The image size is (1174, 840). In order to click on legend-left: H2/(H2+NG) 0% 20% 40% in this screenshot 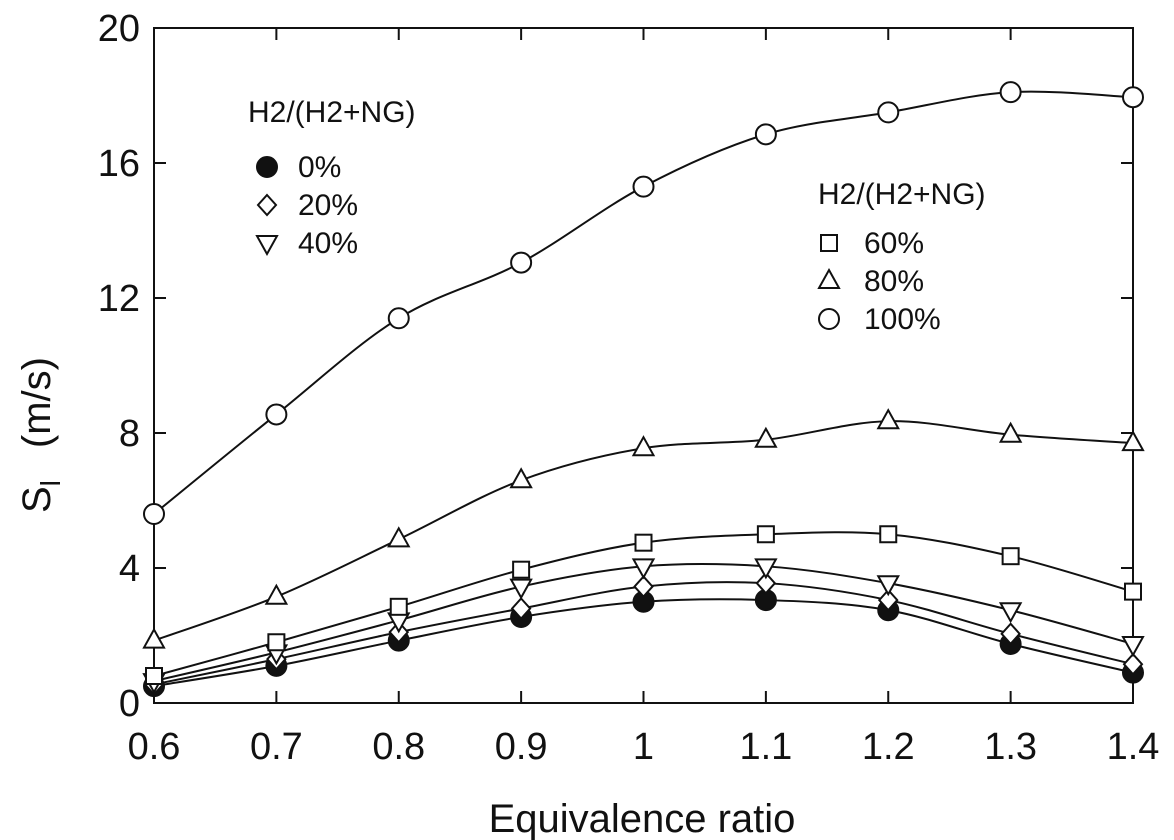, I will do `click(332, 178)`.